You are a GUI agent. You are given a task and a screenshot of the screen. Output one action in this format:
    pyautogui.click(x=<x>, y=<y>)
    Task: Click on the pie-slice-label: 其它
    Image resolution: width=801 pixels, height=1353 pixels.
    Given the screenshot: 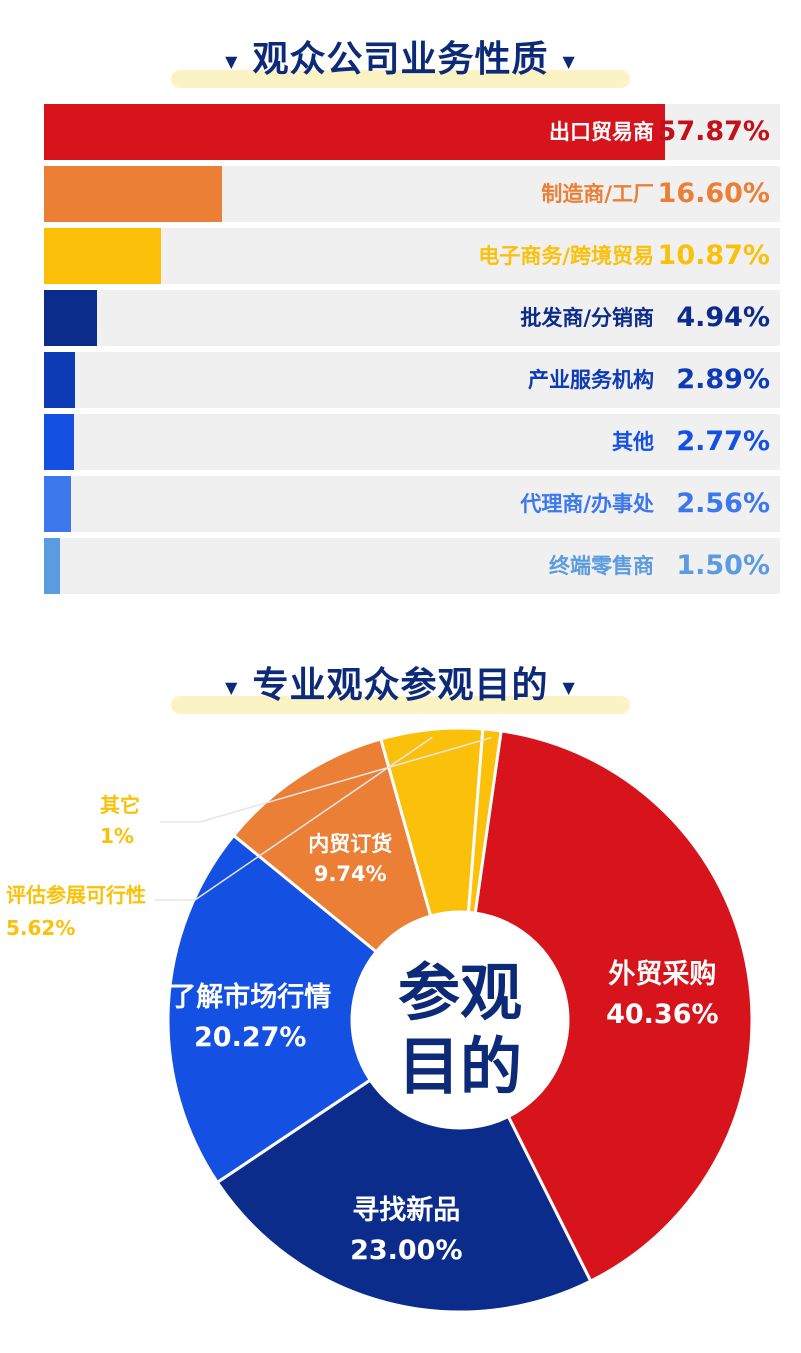 What is the action you would take?
    pyautogui.click(x=120, y=805)
    